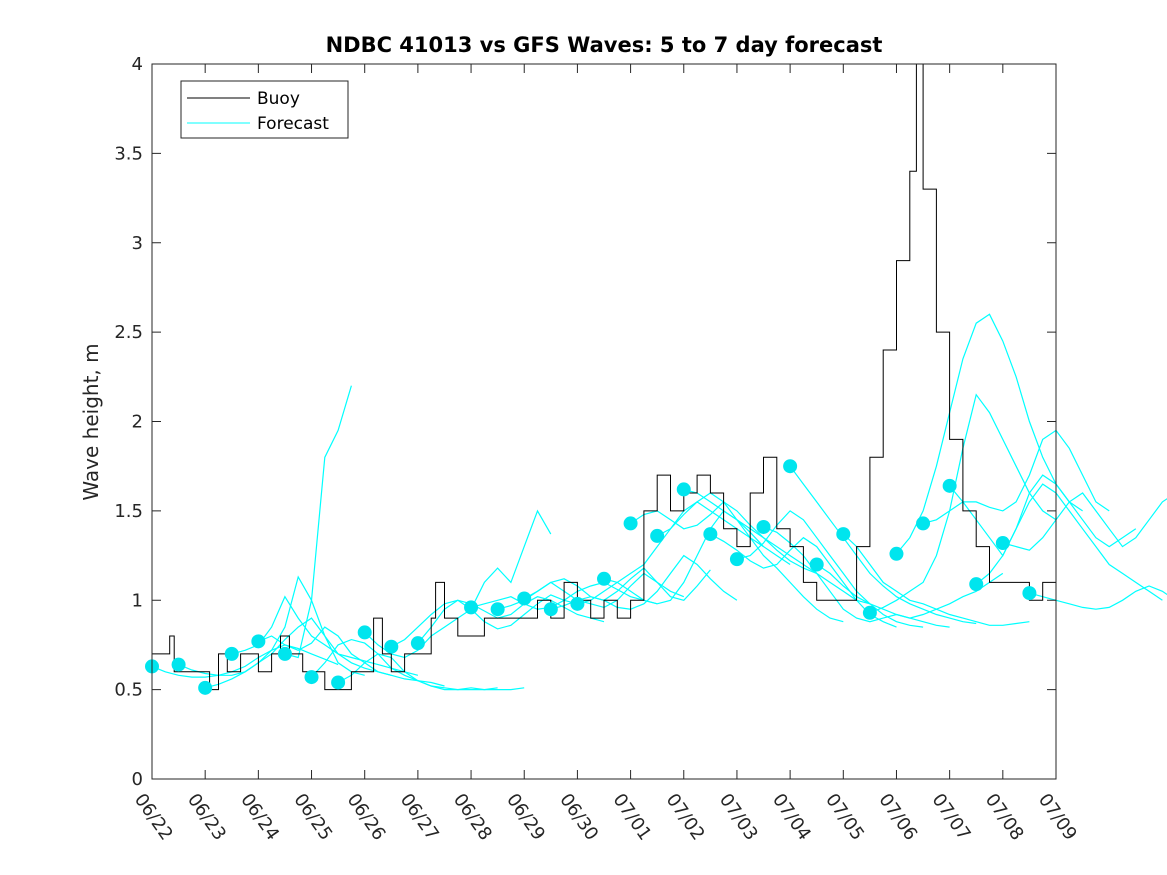  I want to click on legend: Buoy Forecast, so click(264, 109).